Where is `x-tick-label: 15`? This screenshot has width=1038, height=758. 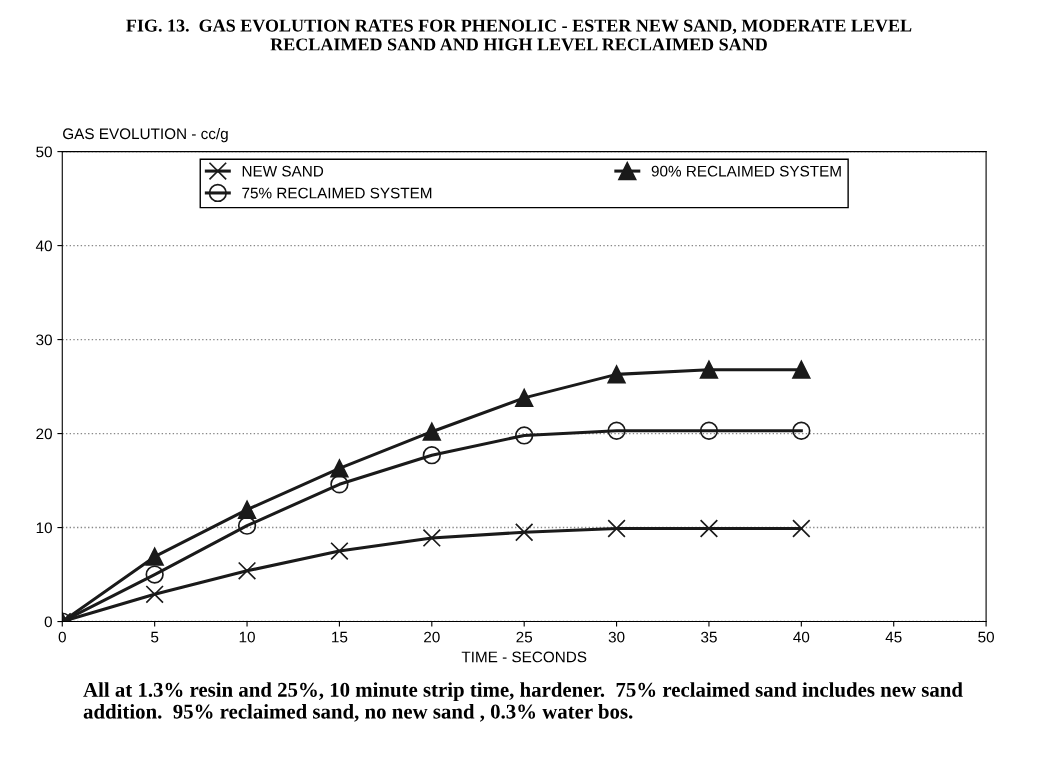 x-tick-label: 15 is located at coordinates (340, 637).